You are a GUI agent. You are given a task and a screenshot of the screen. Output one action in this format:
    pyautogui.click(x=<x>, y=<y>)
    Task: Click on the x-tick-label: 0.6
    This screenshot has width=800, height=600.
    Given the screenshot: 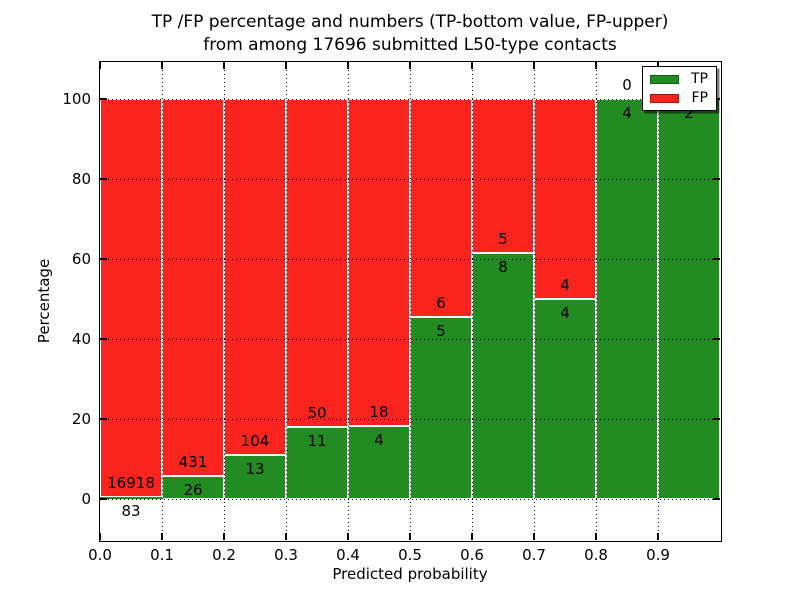 What is the action you would take?
    pyautogui.click(x=472, y=555)
    